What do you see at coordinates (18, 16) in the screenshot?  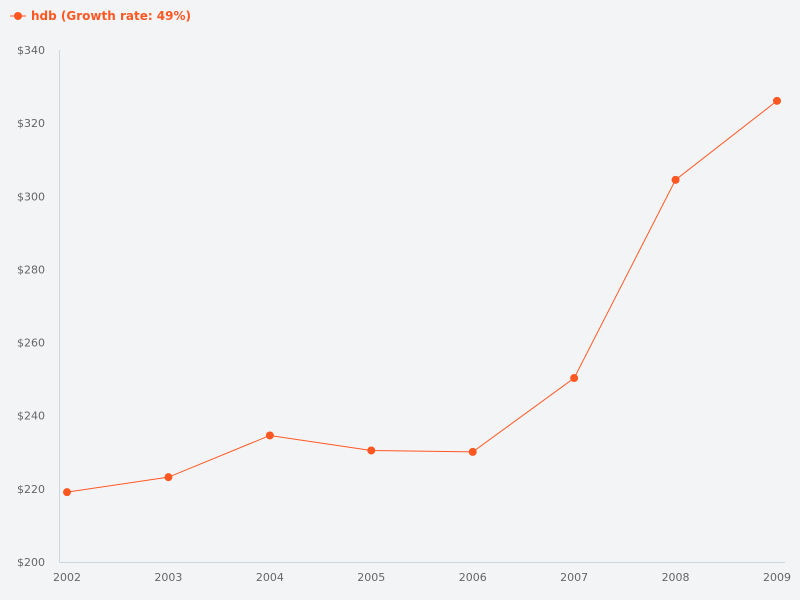 I see `legend-marker-icon` at bounding box center [18, 16].